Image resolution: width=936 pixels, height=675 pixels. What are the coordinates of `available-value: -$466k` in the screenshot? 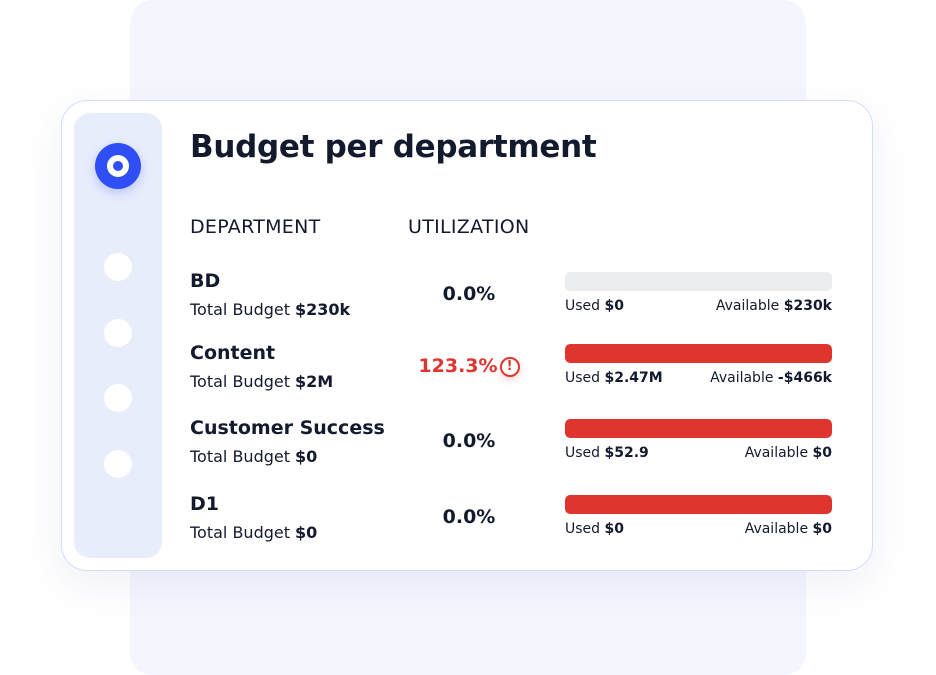 It's located at (804, 378).